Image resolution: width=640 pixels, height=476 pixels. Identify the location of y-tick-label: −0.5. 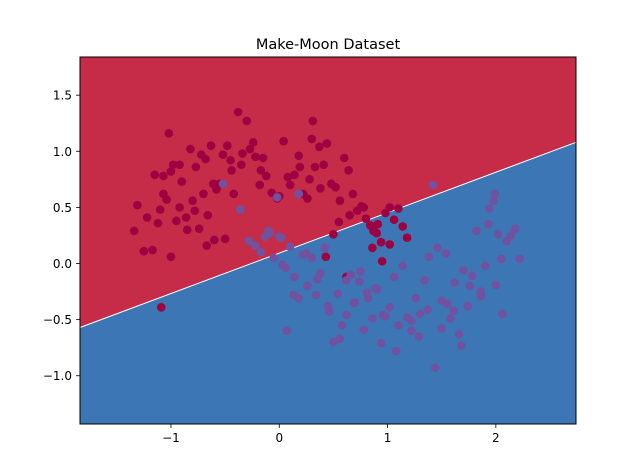
(57, 320).